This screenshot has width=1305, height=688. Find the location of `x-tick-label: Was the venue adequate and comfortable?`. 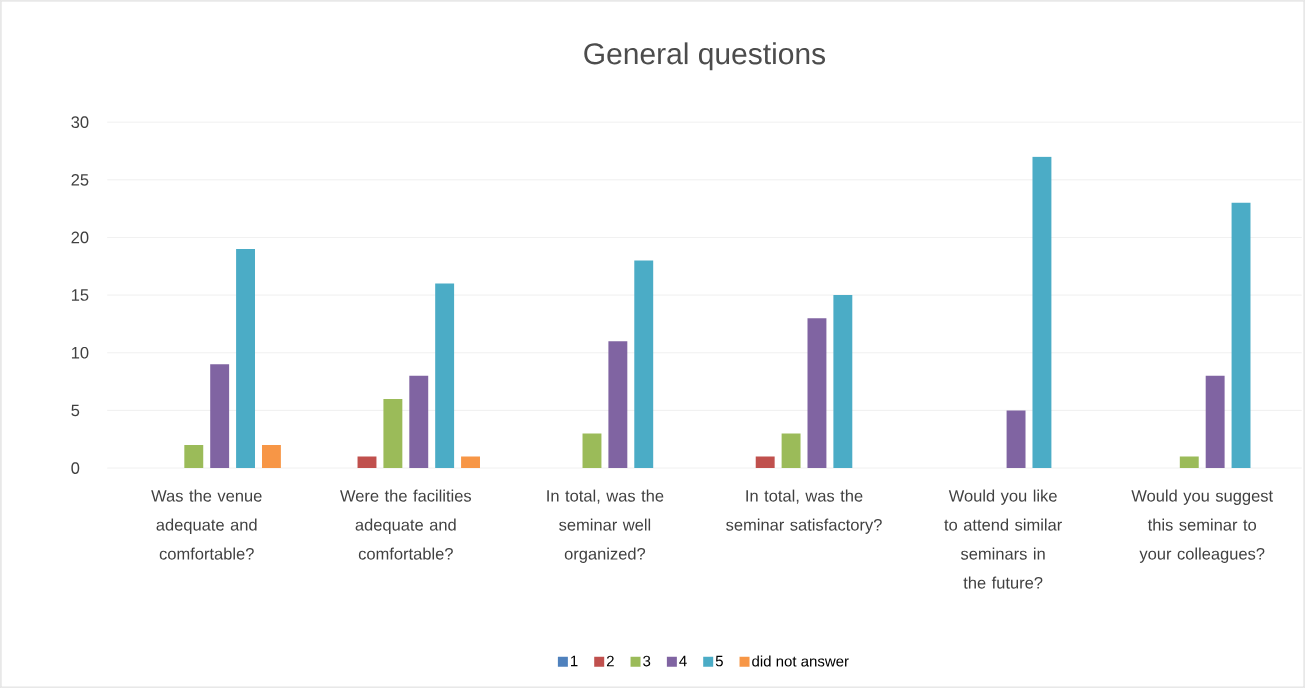

x-tick-label: Was the venue adequate and comfortable? is located at coordinates (206, 524).